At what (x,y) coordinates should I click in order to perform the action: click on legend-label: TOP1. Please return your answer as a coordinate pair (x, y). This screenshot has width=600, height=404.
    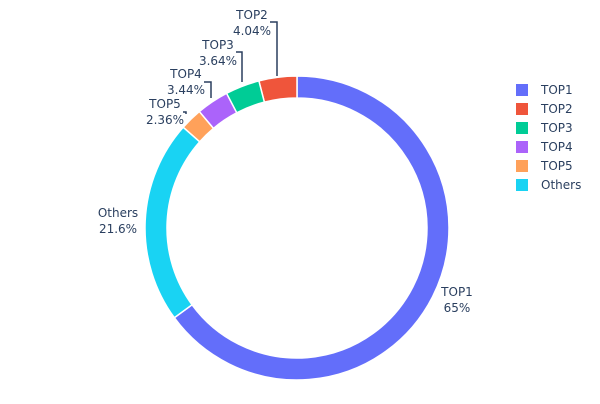
    Looking at the image, I should click on (556, 90).